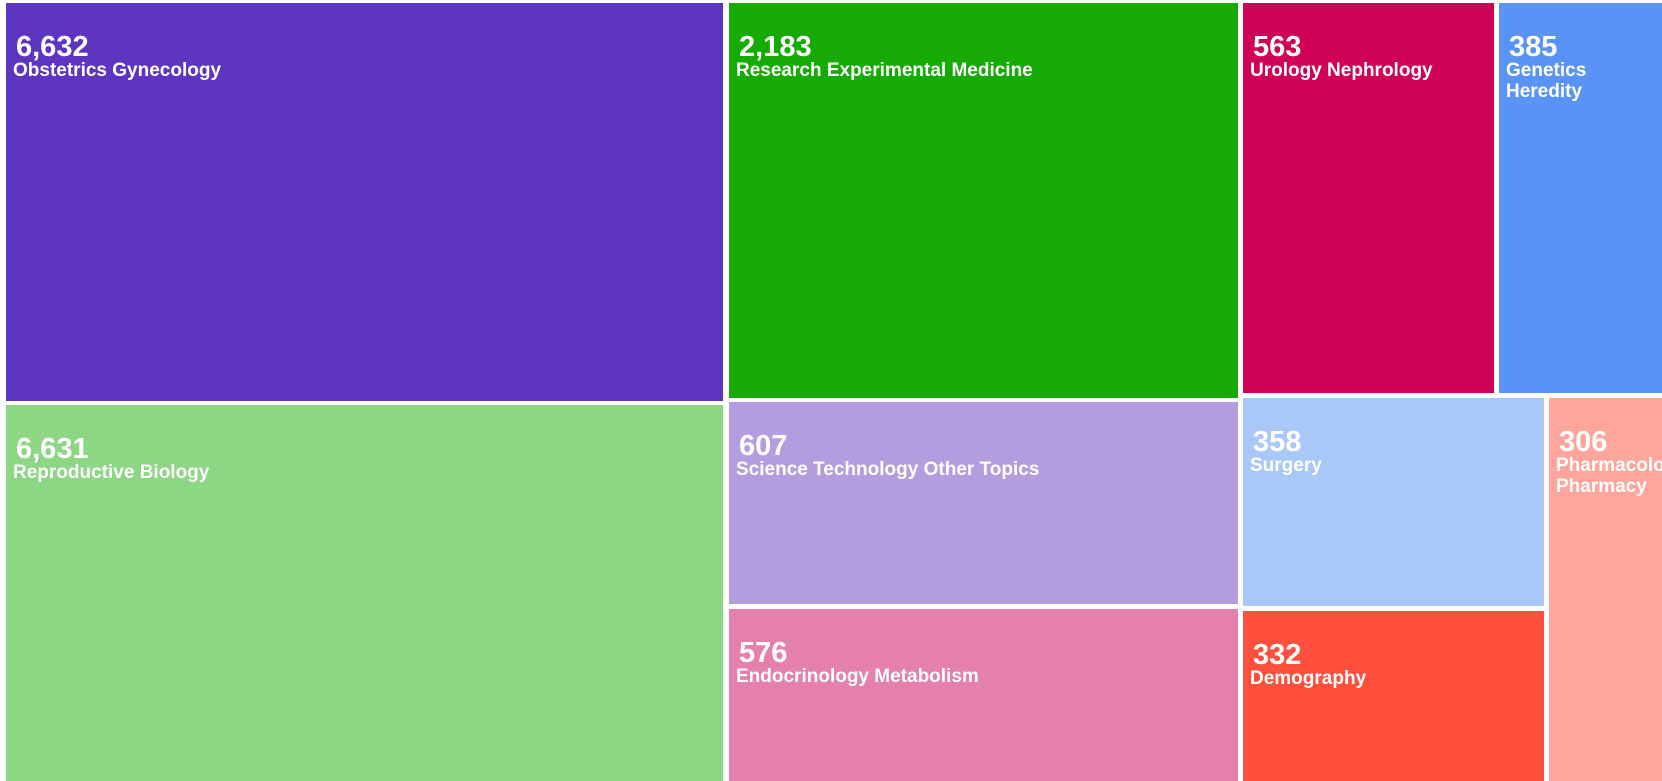  I want to click on tile-label: Reproductive Biology, so click(111, 472).